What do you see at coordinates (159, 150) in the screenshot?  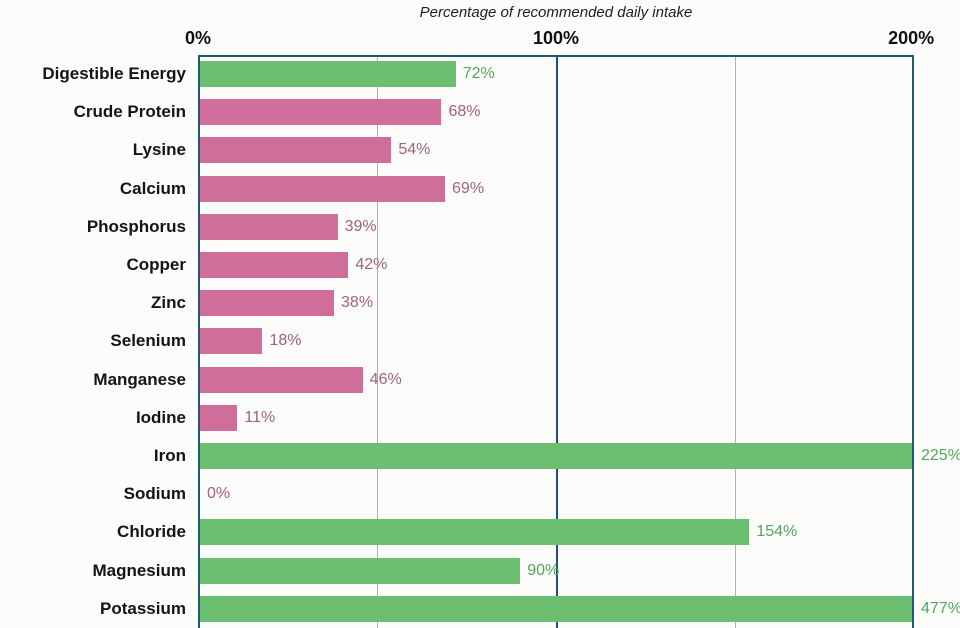 I see `category-label: Lysine` at bounding box center [159, 150].